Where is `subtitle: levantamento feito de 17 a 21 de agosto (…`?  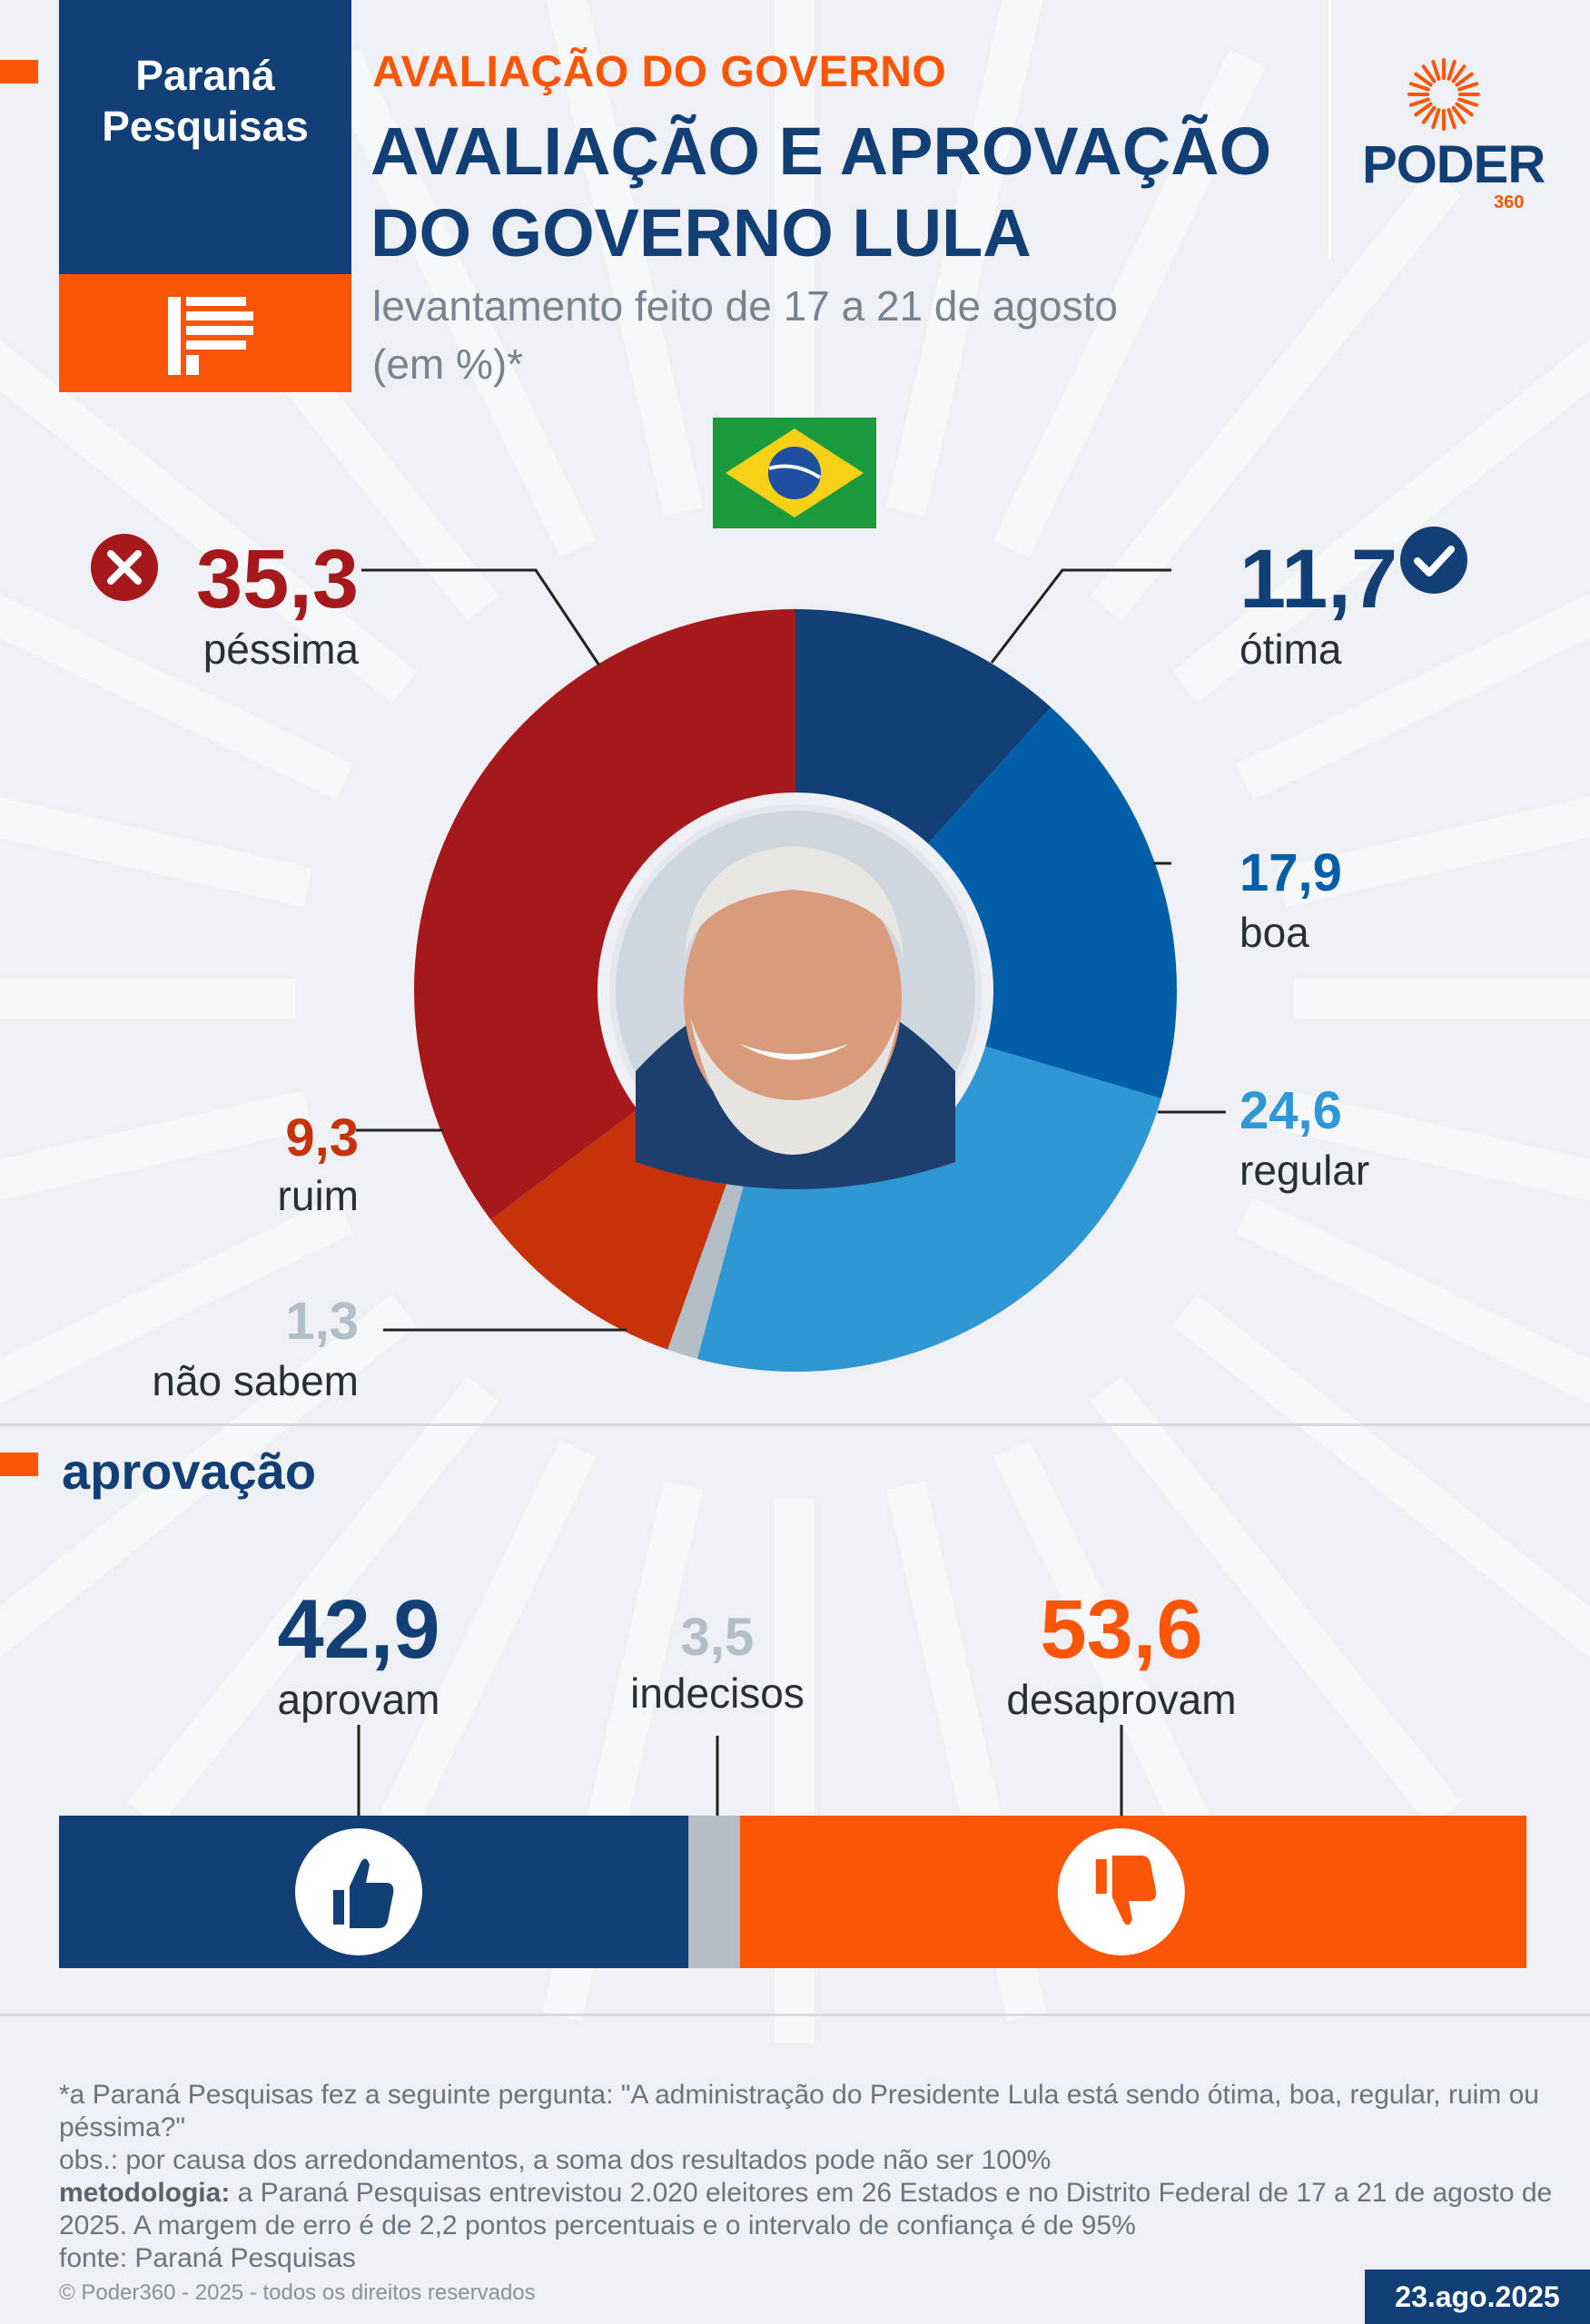 subtitle: levantamento feito de 17 a 21 de agosto (… is located at coordinates (826, 335).